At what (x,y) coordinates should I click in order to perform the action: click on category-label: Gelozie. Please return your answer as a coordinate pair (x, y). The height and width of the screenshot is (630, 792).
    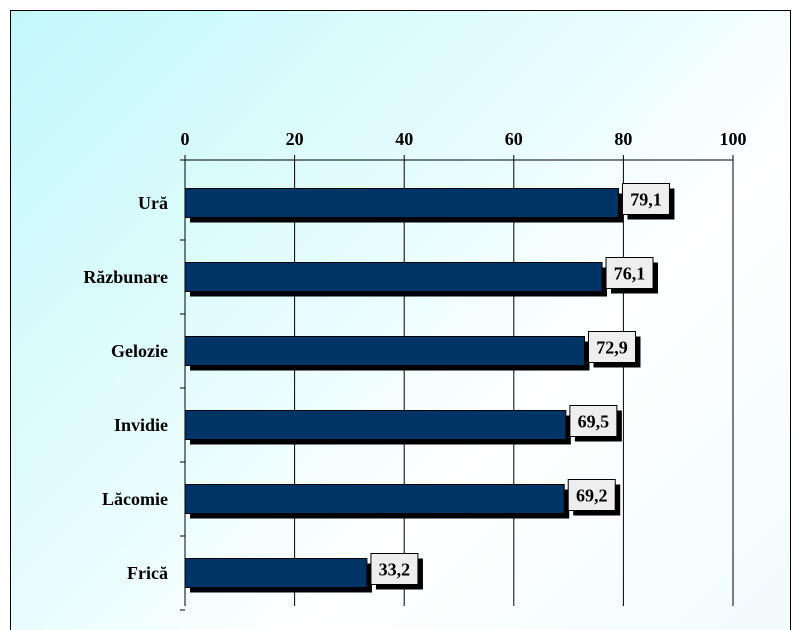
    Looking at the image, I should click on (139, 351).